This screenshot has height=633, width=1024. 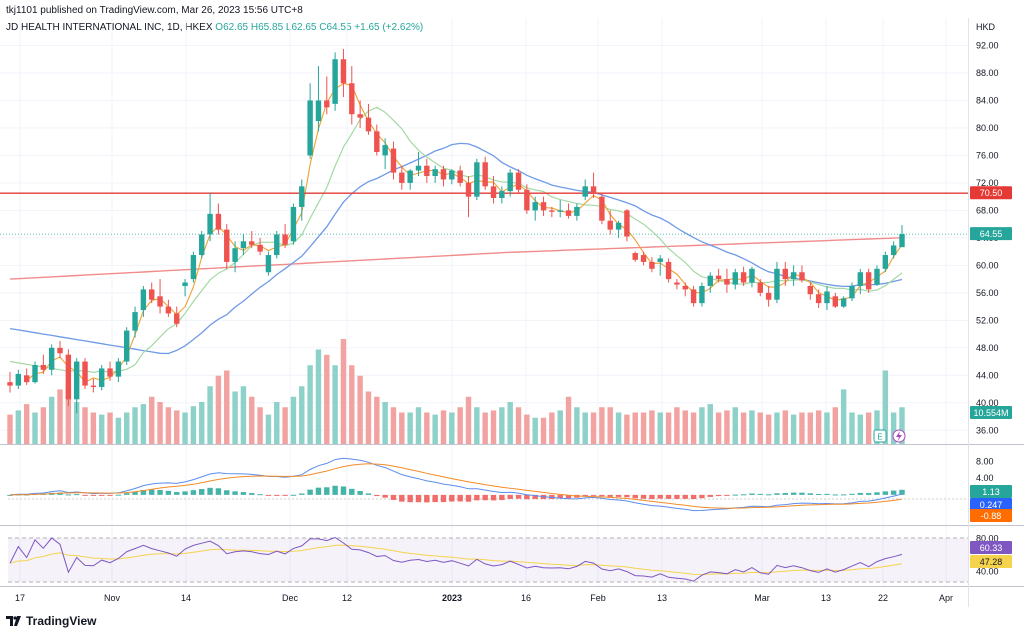 I want to click on resistance-price-tag: 70.50, so click(x=991, y=193).